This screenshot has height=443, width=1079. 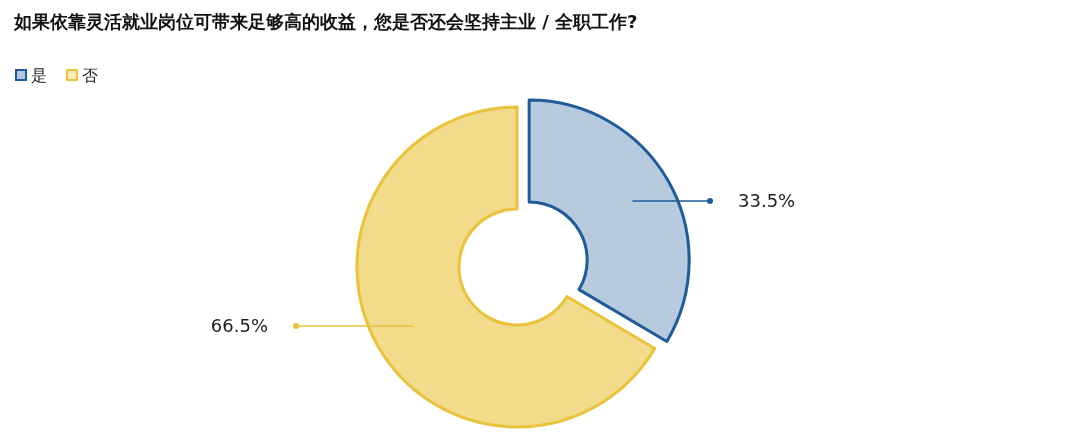 I want to click on legend-label: 否, so click(x=90, y=75).